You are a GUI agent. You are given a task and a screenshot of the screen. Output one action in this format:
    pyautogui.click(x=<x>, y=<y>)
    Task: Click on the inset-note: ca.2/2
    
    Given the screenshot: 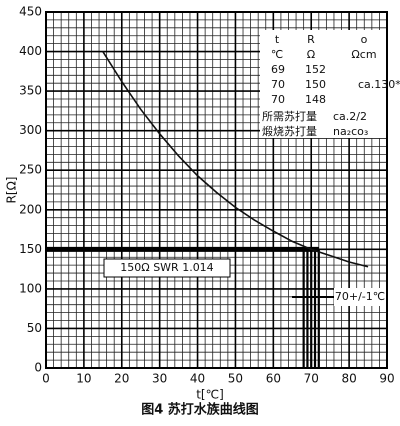 What is the action you would take?
    pyautogui.click(x=350, y=116)
    